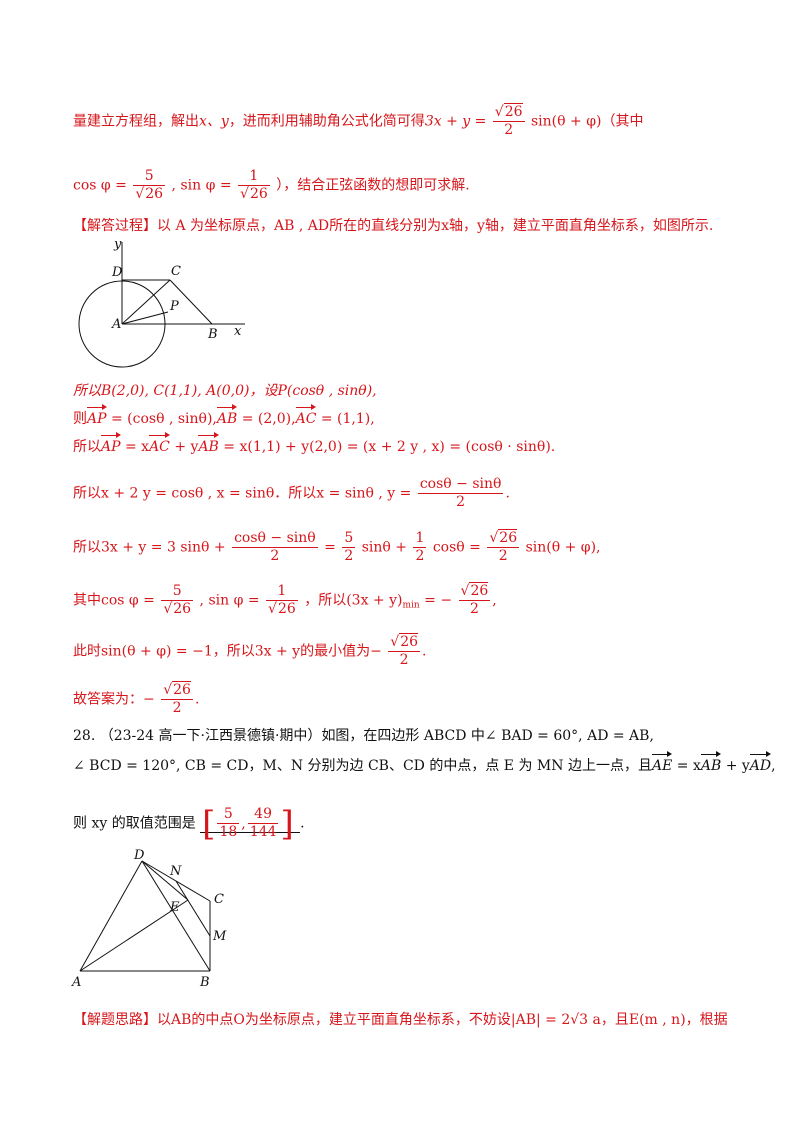  What do you see at coordinates (238, 331) in the screenshot?
I see `label-x: x` at bounding box center [238, 331].